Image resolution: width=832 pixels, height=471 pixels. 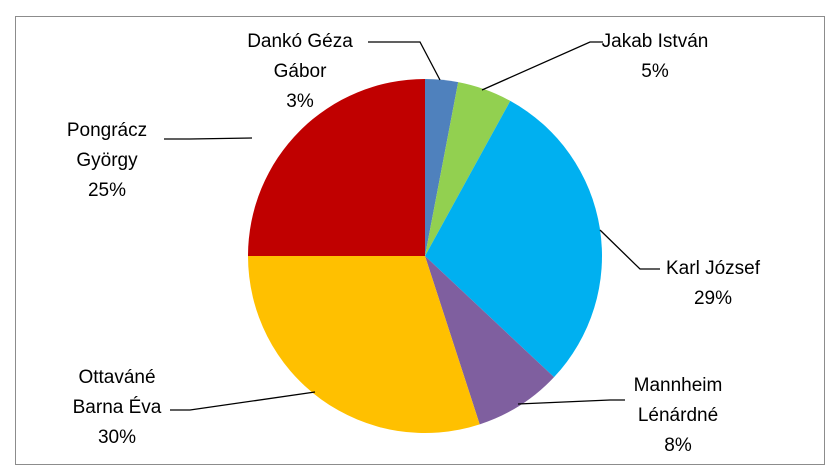 I want to click on slice-label-line: 8%, so click(x=678, y=445).